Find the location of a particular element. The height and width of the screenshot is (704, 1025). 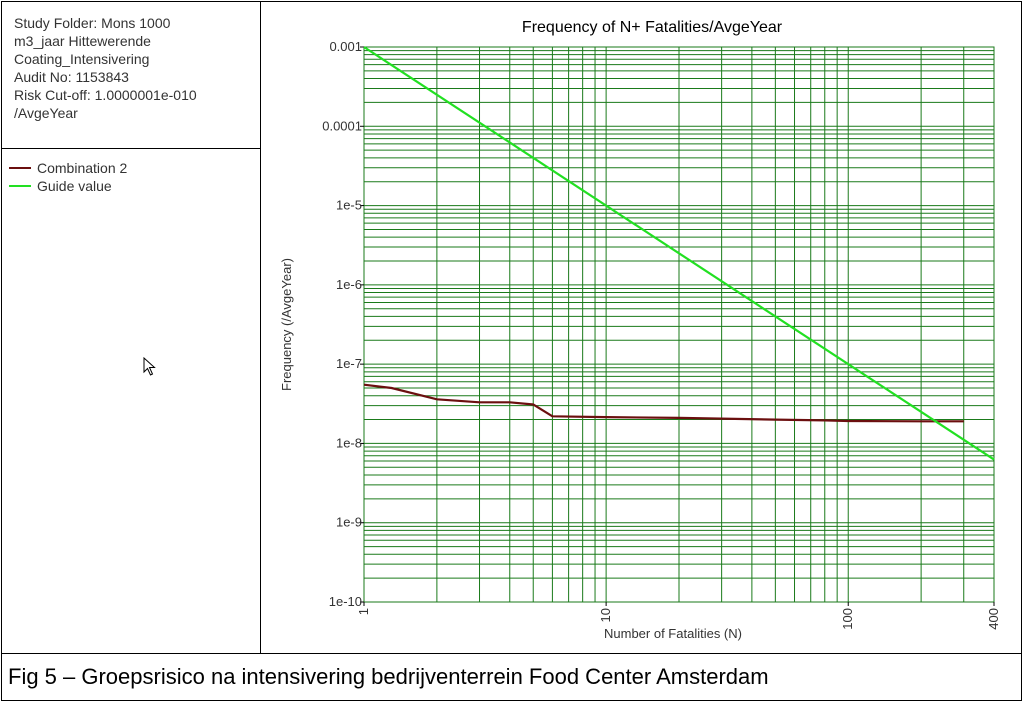

y-tick-label: 1e-10 is located at coordinates (345, 601).